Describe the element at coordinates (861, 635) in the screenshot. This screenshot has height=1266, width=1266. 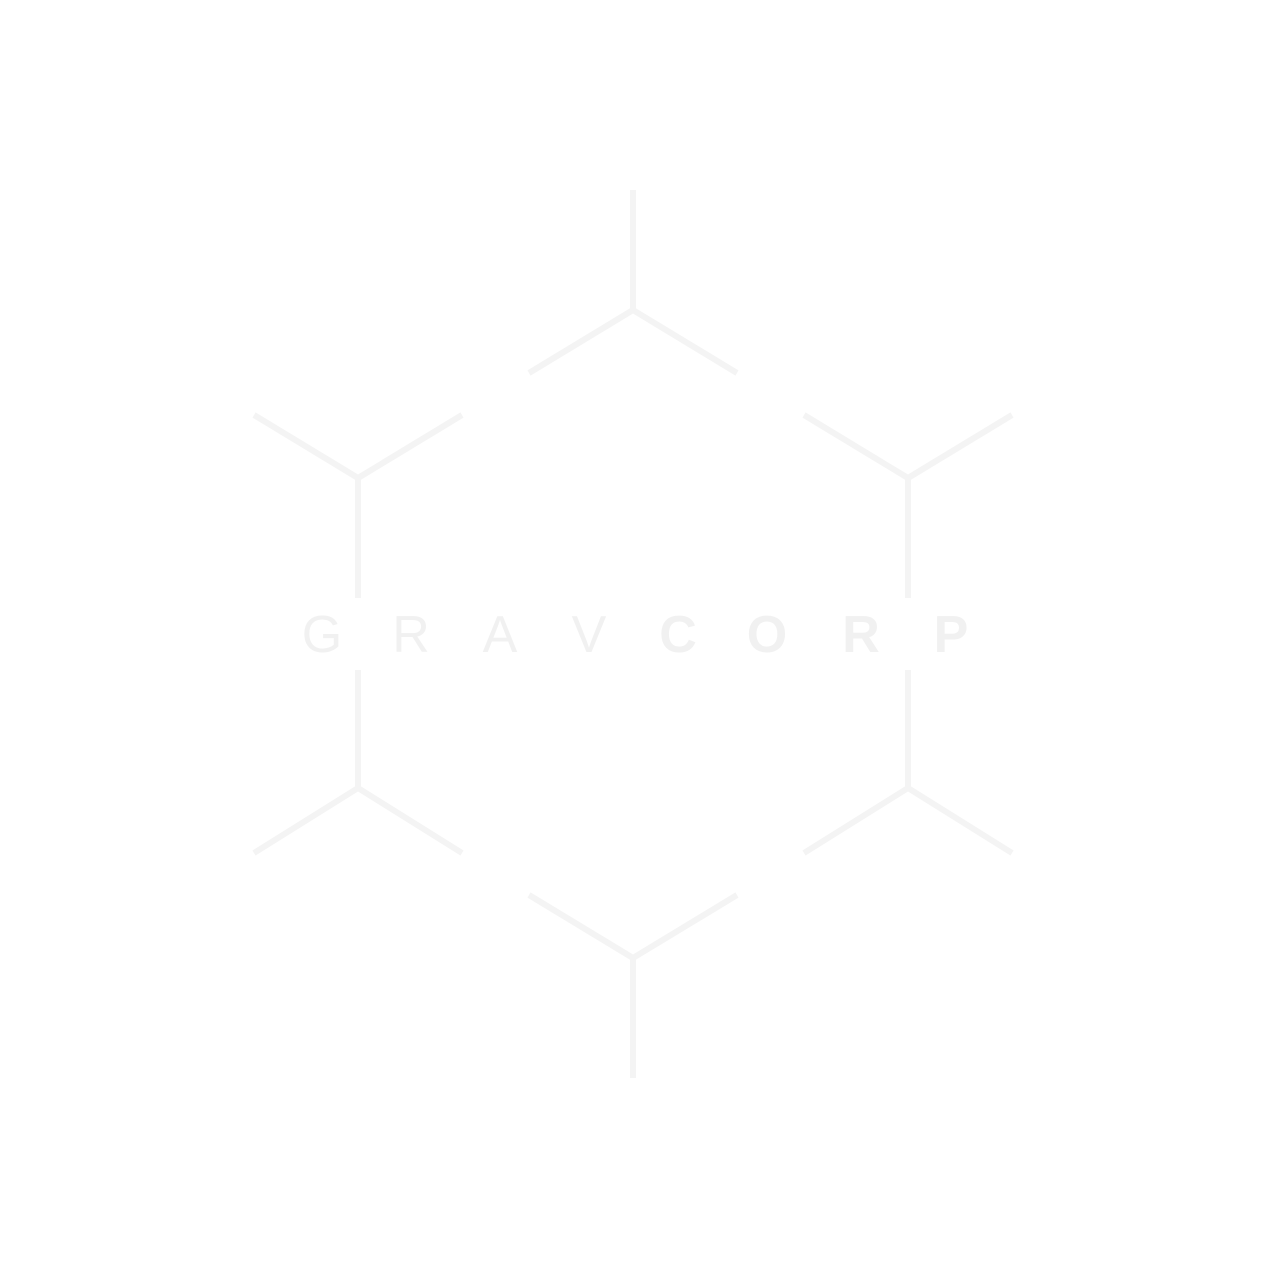
I see `wordmark-letter-corp-3: R` at that location.